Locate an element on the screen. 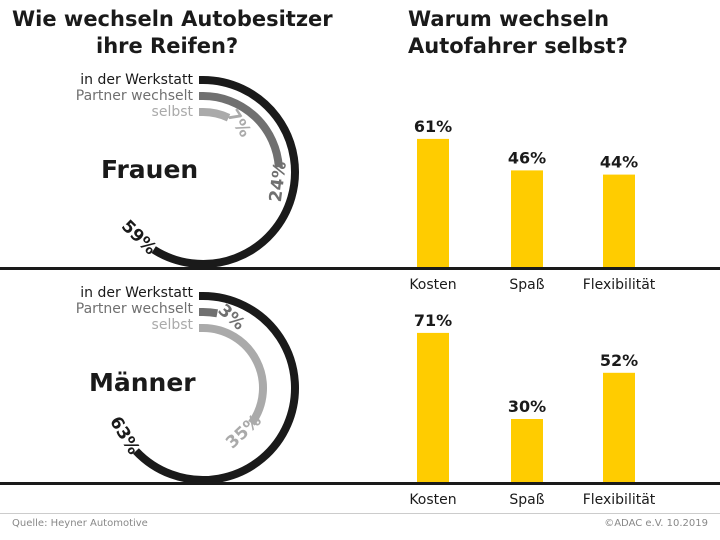 Image resolution: width=720 pixels, height=540 pixels. group-label-frauen: Frauen is located at coordinates (150, 169).